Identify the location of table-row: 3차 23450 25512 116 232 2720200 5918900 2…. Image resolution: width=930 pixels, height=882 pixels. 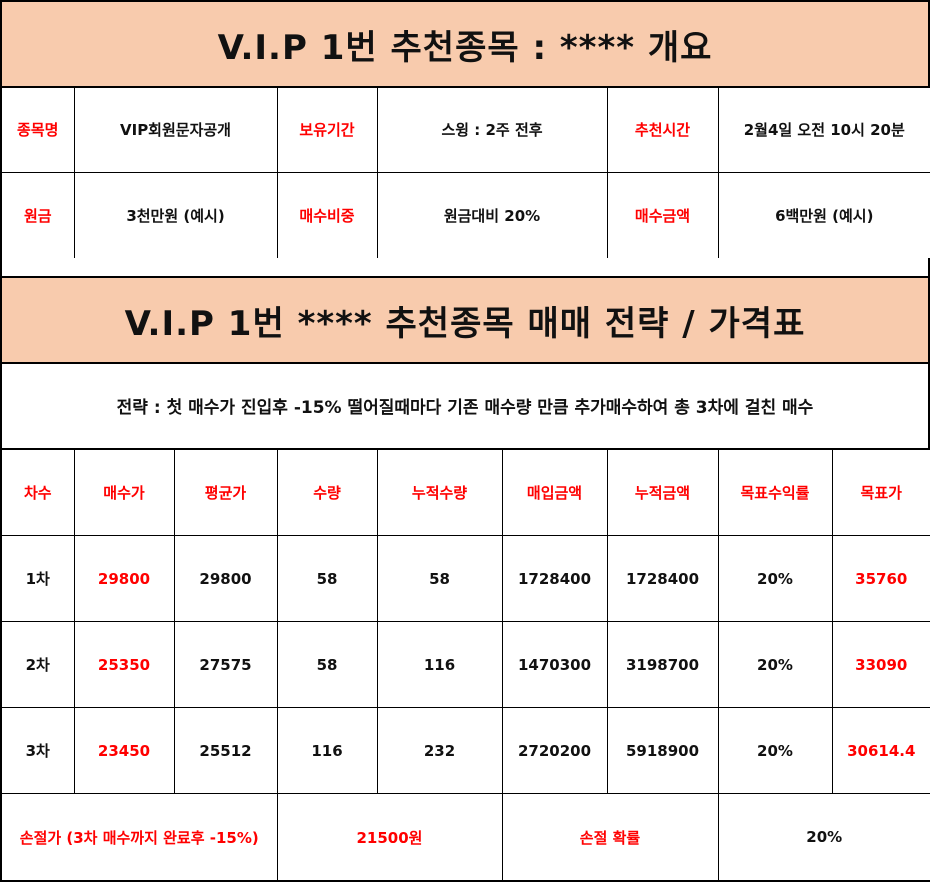
(465, 750).